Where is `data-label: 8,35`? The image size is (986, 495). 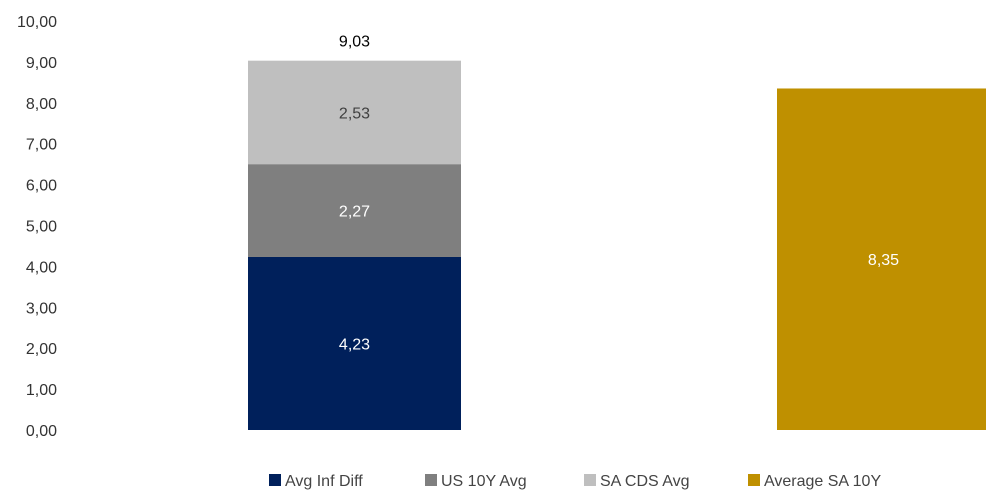
data-label: 8,35 is located at coordinates (883, 260).